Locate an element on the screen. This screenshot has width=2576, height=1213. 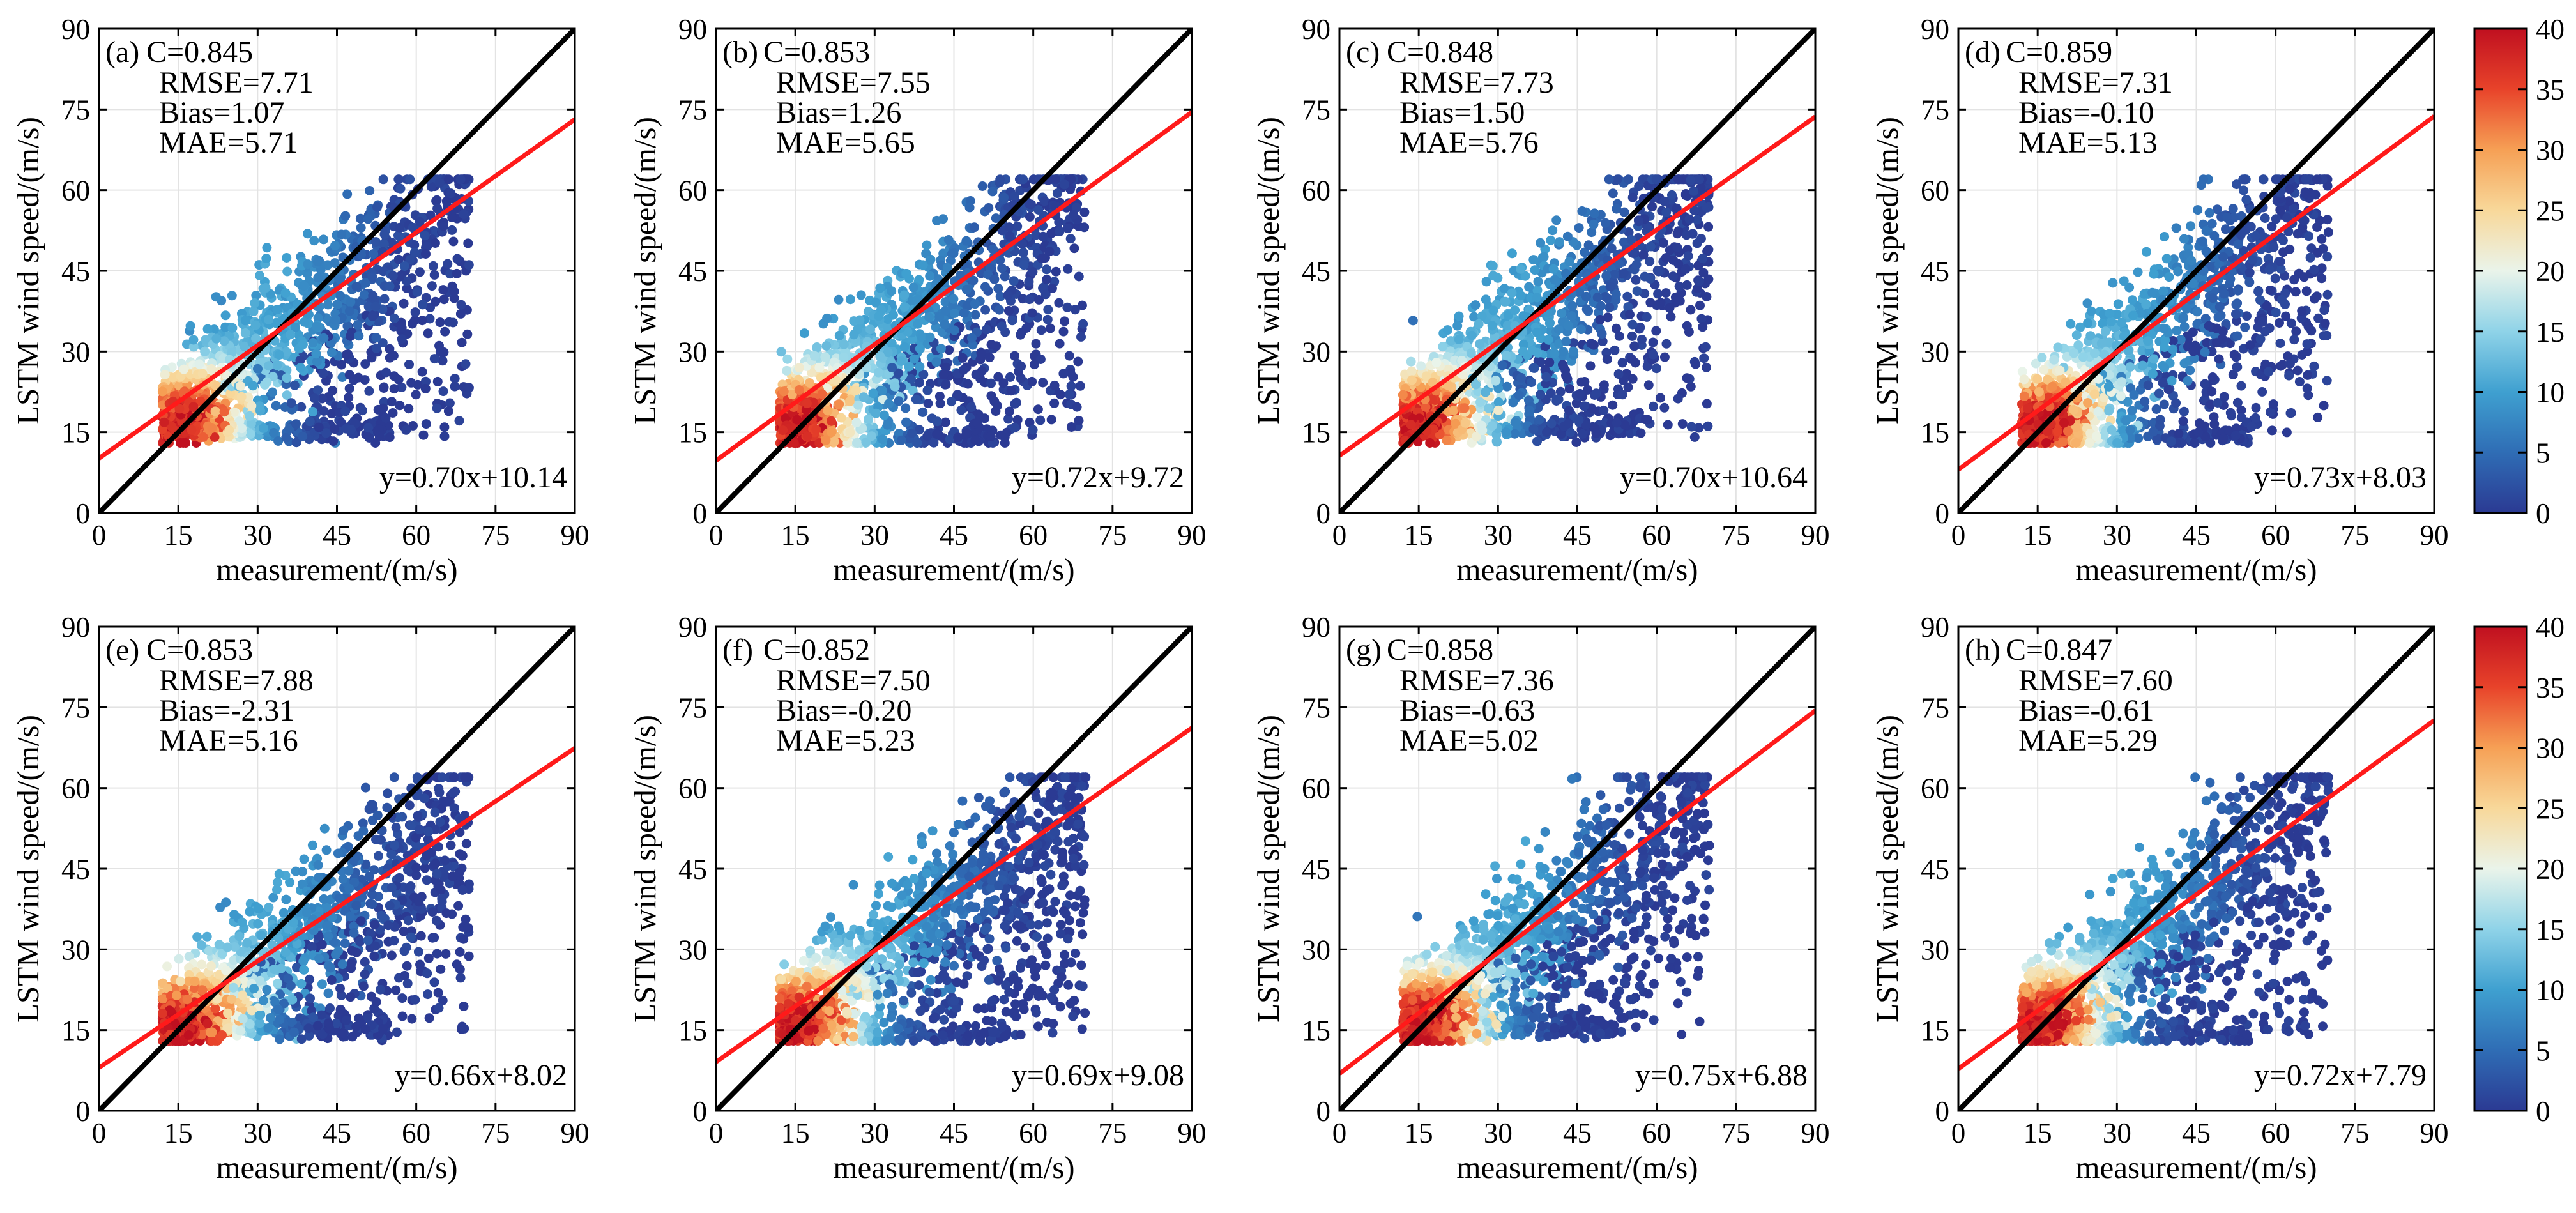
y-tick-label: 90 is located at coordinates (1316, 29).